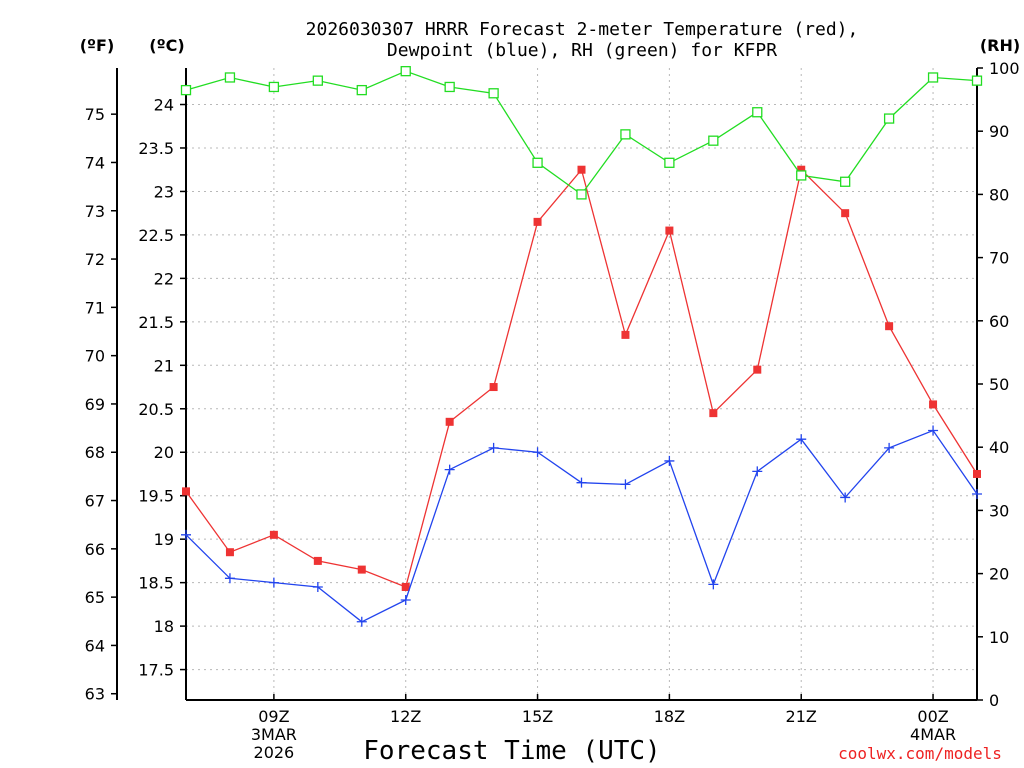  I want to click on celsius-tick-label-17.5: 17.5, so click(156, 670).